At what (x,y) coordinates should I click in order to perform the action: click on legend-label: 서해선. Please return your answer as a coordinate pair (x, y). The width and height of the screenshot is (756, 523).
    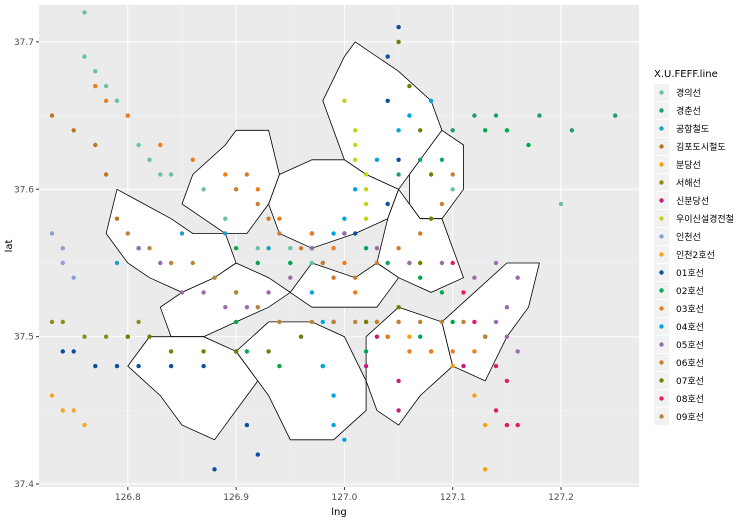
    Looking at the image, I should click on (688, 183).